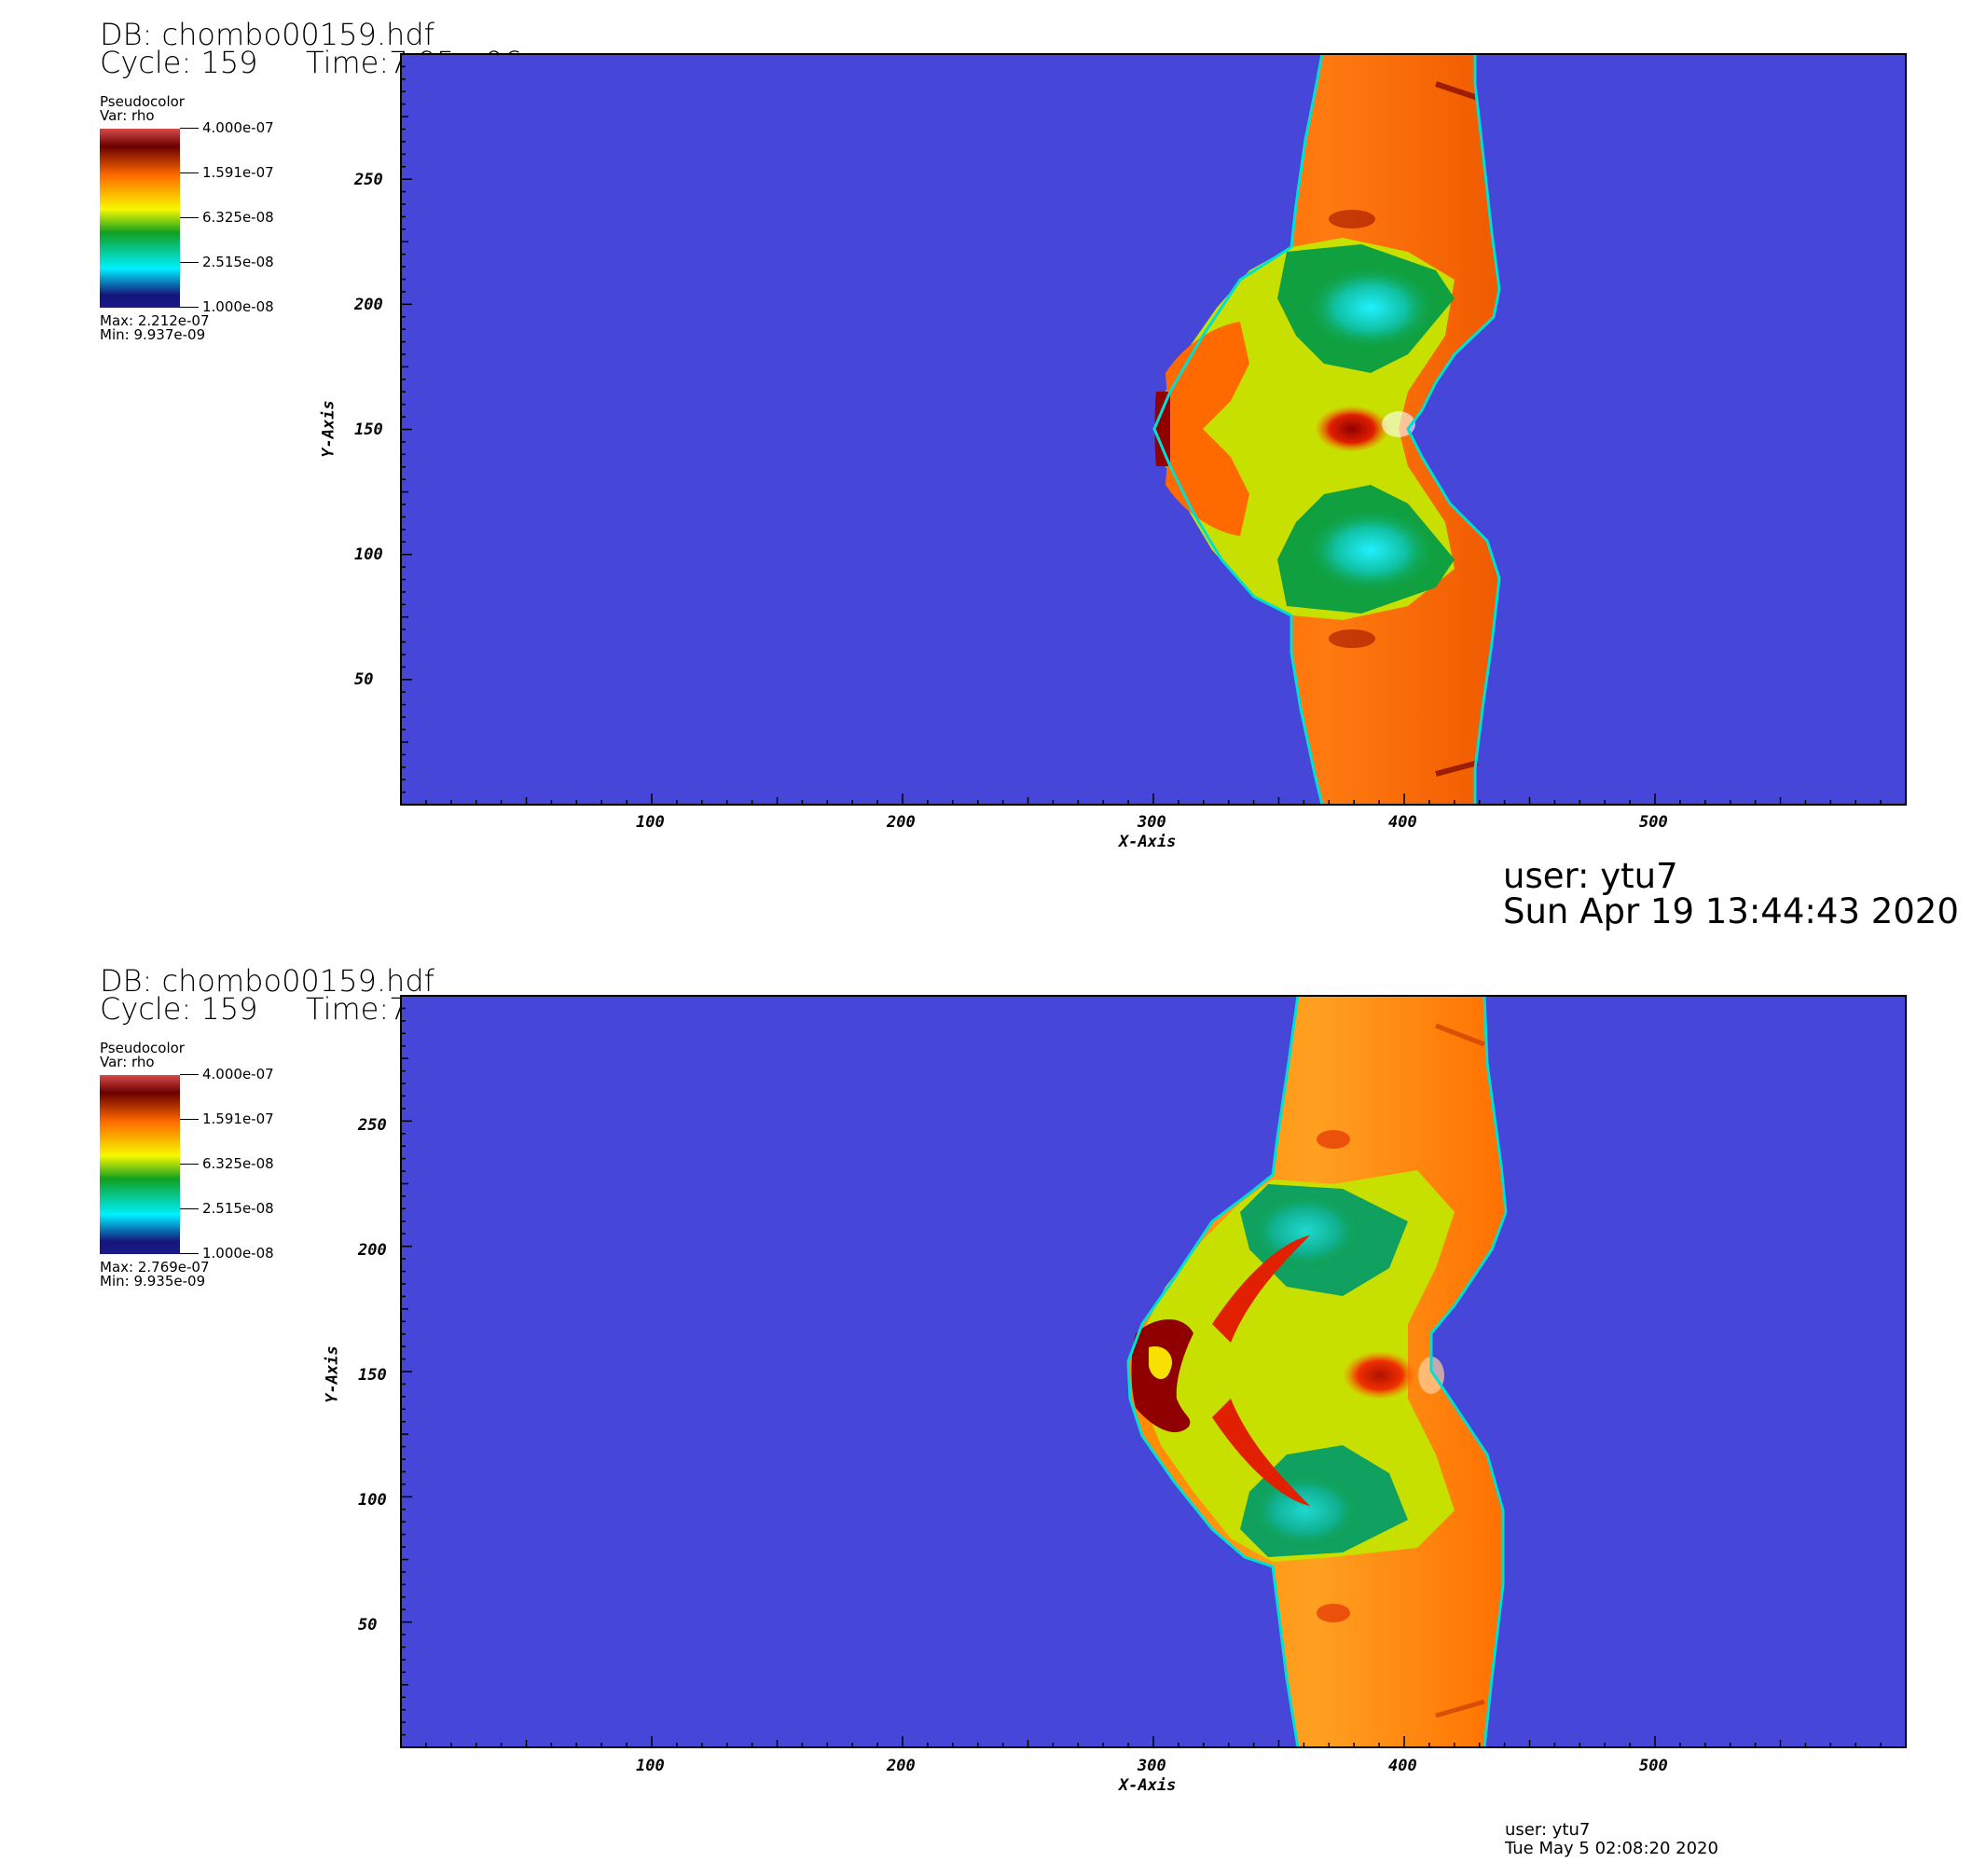 The width and height of the screenshot is (1986, 1876). What do you see at coordinates (1731, 911) in the screenshot?
I see `date-label-1: Sun Apr 19 13:44:43 2020` at bounding box center [1731, 911].